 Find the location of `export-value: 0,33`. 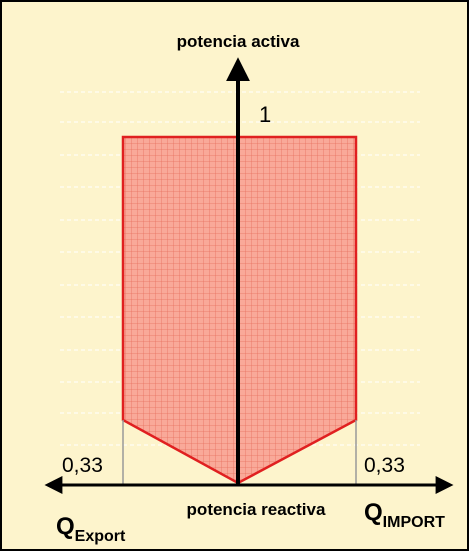

export-value: 0,33 is located at coordinates (82, 465).